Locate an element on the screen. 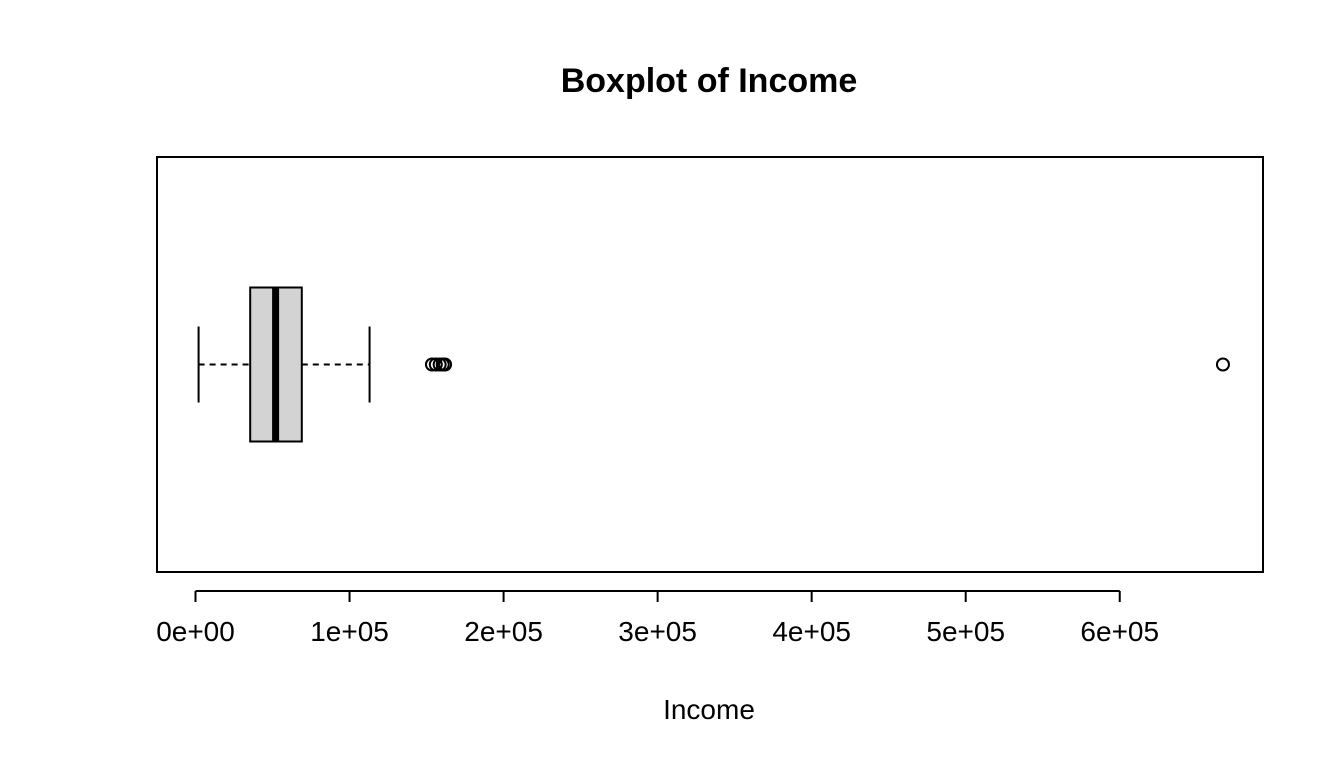  x-axis: 0e+00 1e+05 2e+05 3e+05 4e+05 5e+05 6e+05 is located at coordinates (657, 618).